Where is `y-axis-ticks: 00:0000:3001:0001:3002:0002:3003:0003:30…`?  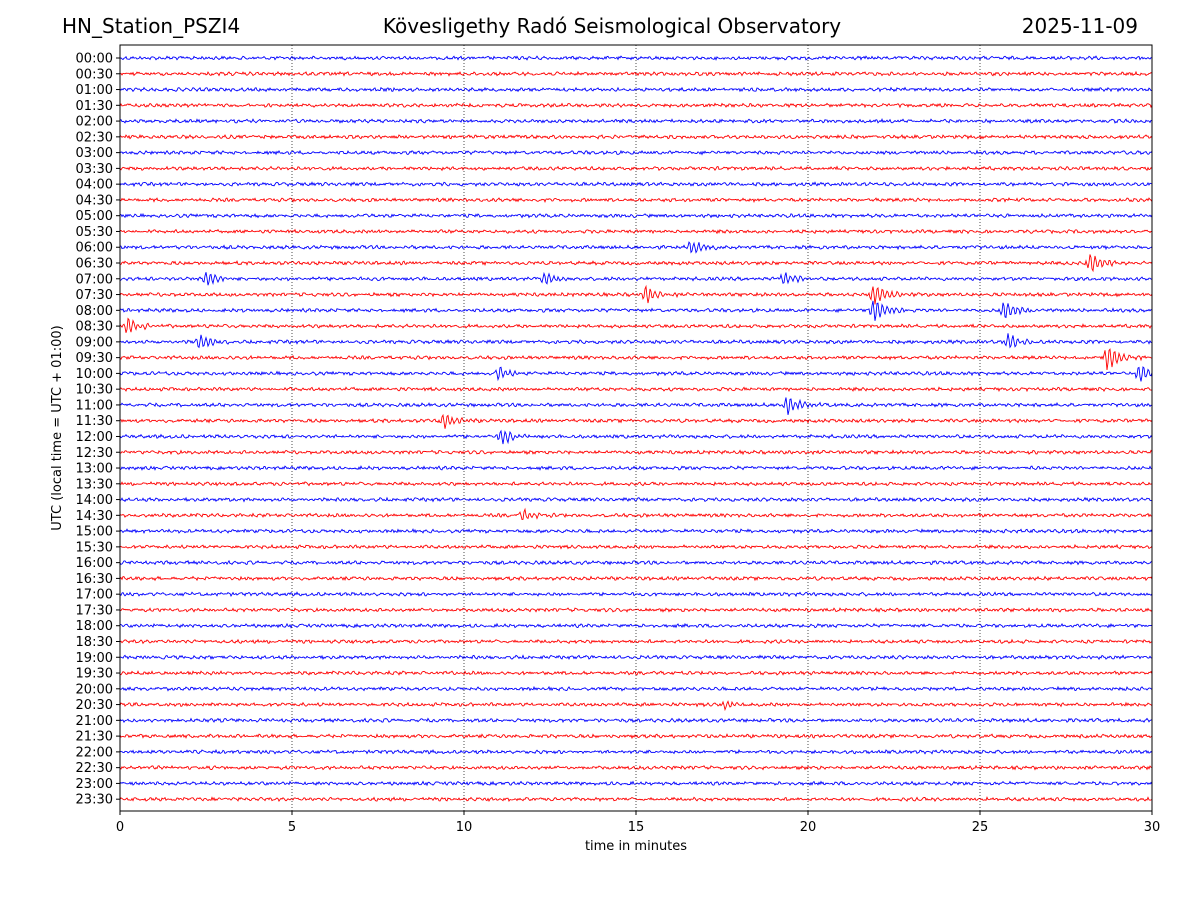 y-axis-ticks: 00:0000:3001:0001:3002:0002:3003:0003:30… is located at coordinates (98, 430).